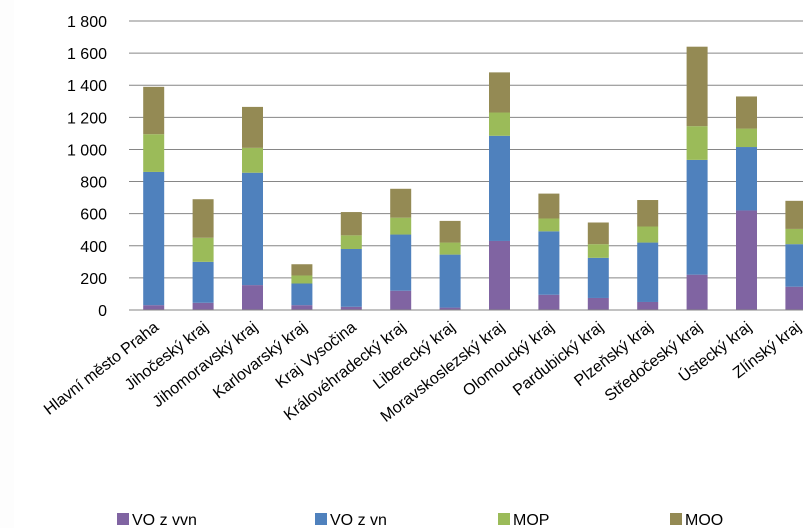 Image resolution: width=803 pixels, height=528 pixels. I want to click on y-tick-label: 600, so click(93, 215).